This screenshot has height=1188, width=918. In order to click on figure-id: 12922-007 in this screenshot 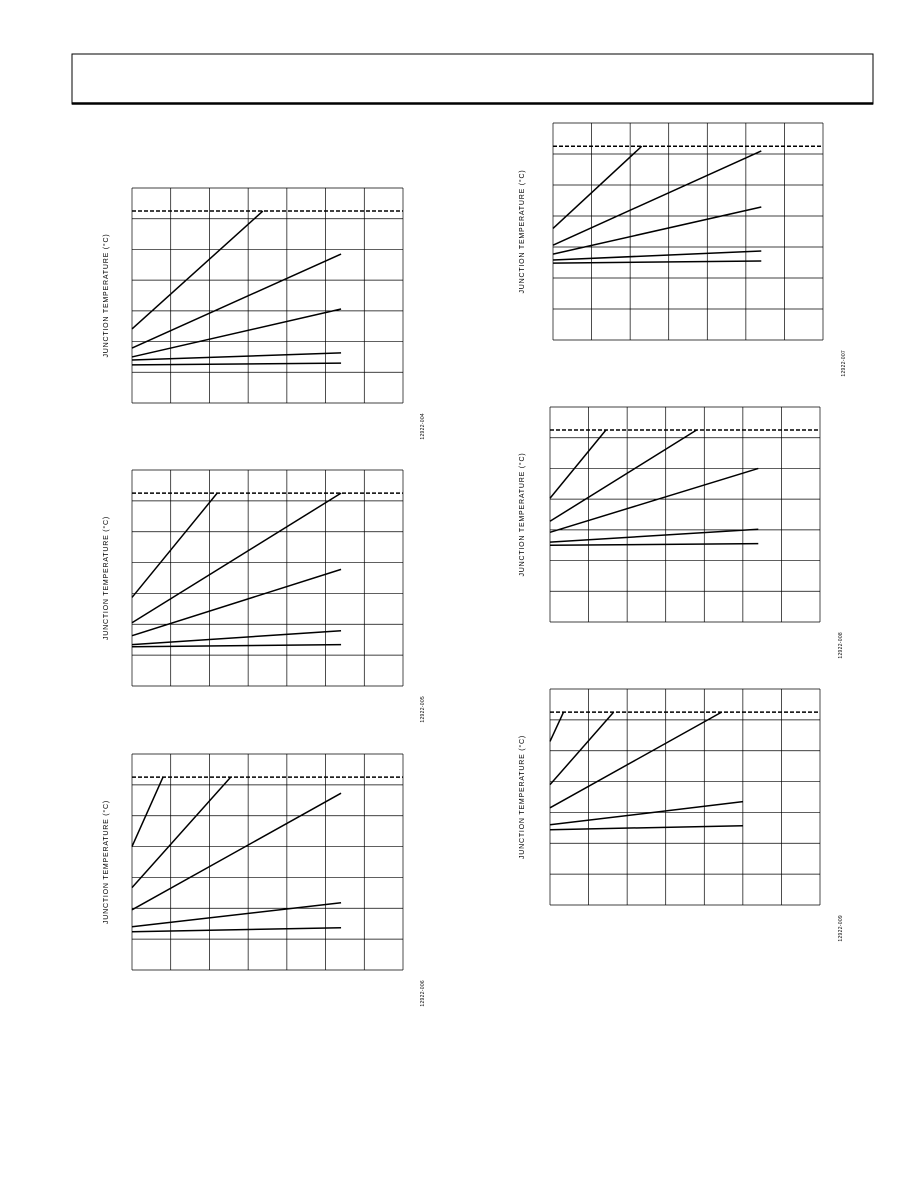, I will do `click(844, 363)`.